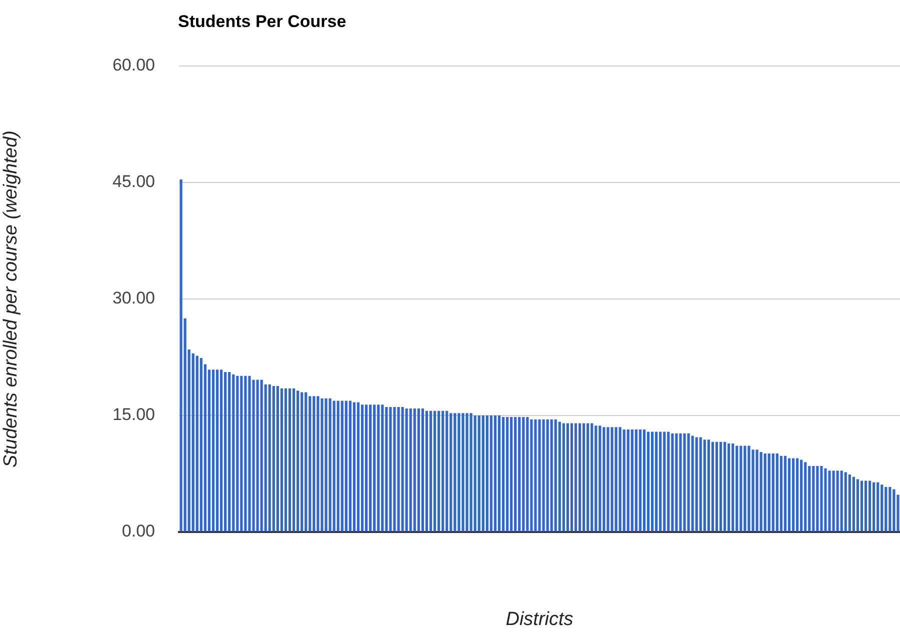 This screenshot has height=635, width=900. Describe the element at coordinates (133, 414) in the screenshot. I see `y-tick-label: 15.00` at that location.